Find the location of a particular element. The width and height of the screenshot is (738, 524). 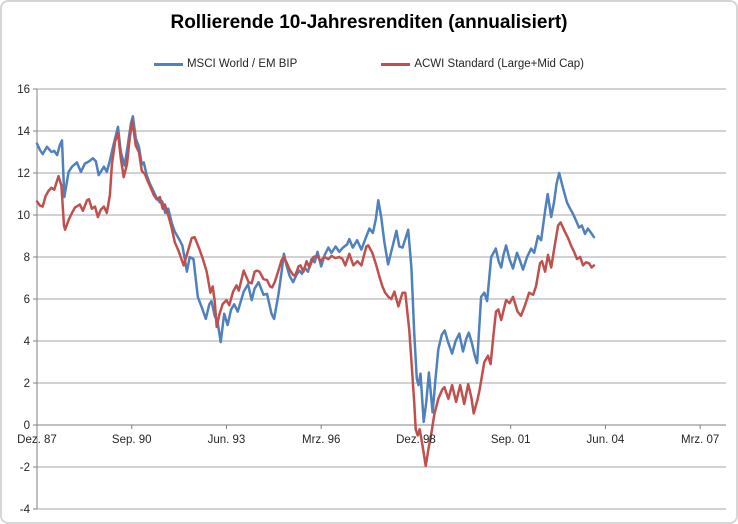

x-tick-label: Dez. 87 is located at coordinates (37, 440).